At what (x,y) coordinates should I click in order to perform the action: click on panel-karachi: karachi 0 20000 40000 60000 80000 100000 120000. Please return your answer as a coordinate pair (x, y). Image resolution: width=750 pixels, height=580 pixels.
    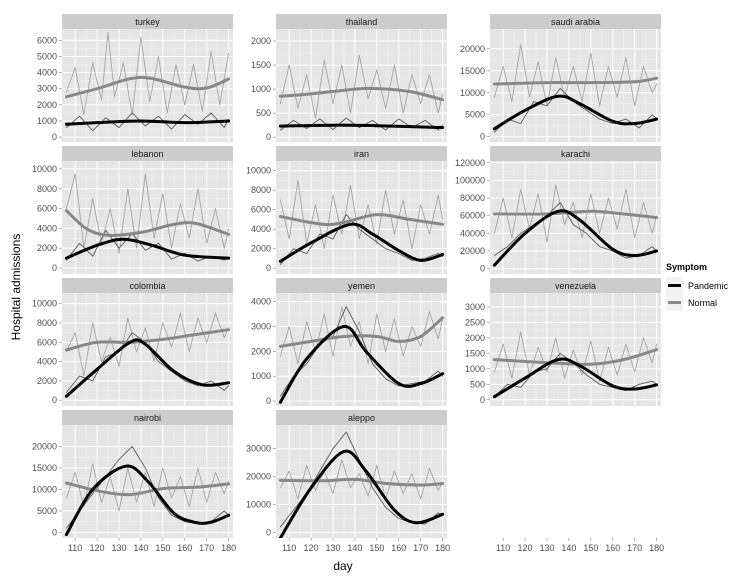
    Looking at the image, I should click on (558, 210).